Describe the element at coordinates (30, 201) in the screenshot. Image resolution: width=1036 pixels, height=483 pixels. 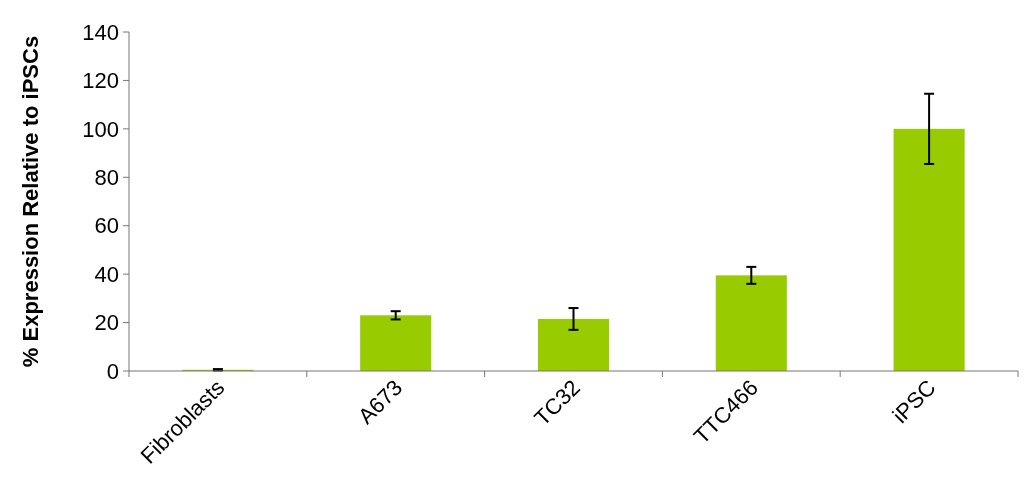
I see `y-axis-title: % Expression Relative to iPSCs` at that location.